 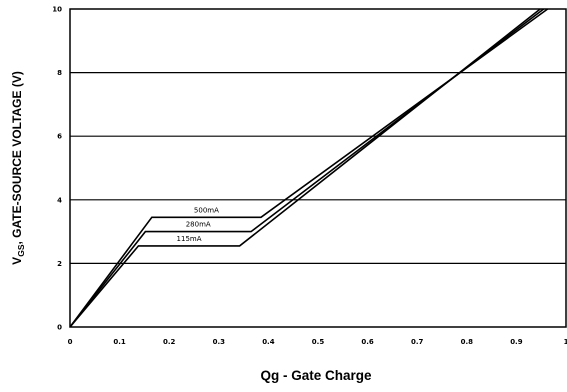 I want to click on x-tick-label-0.9: 0.9, so click(x=516, y=342).